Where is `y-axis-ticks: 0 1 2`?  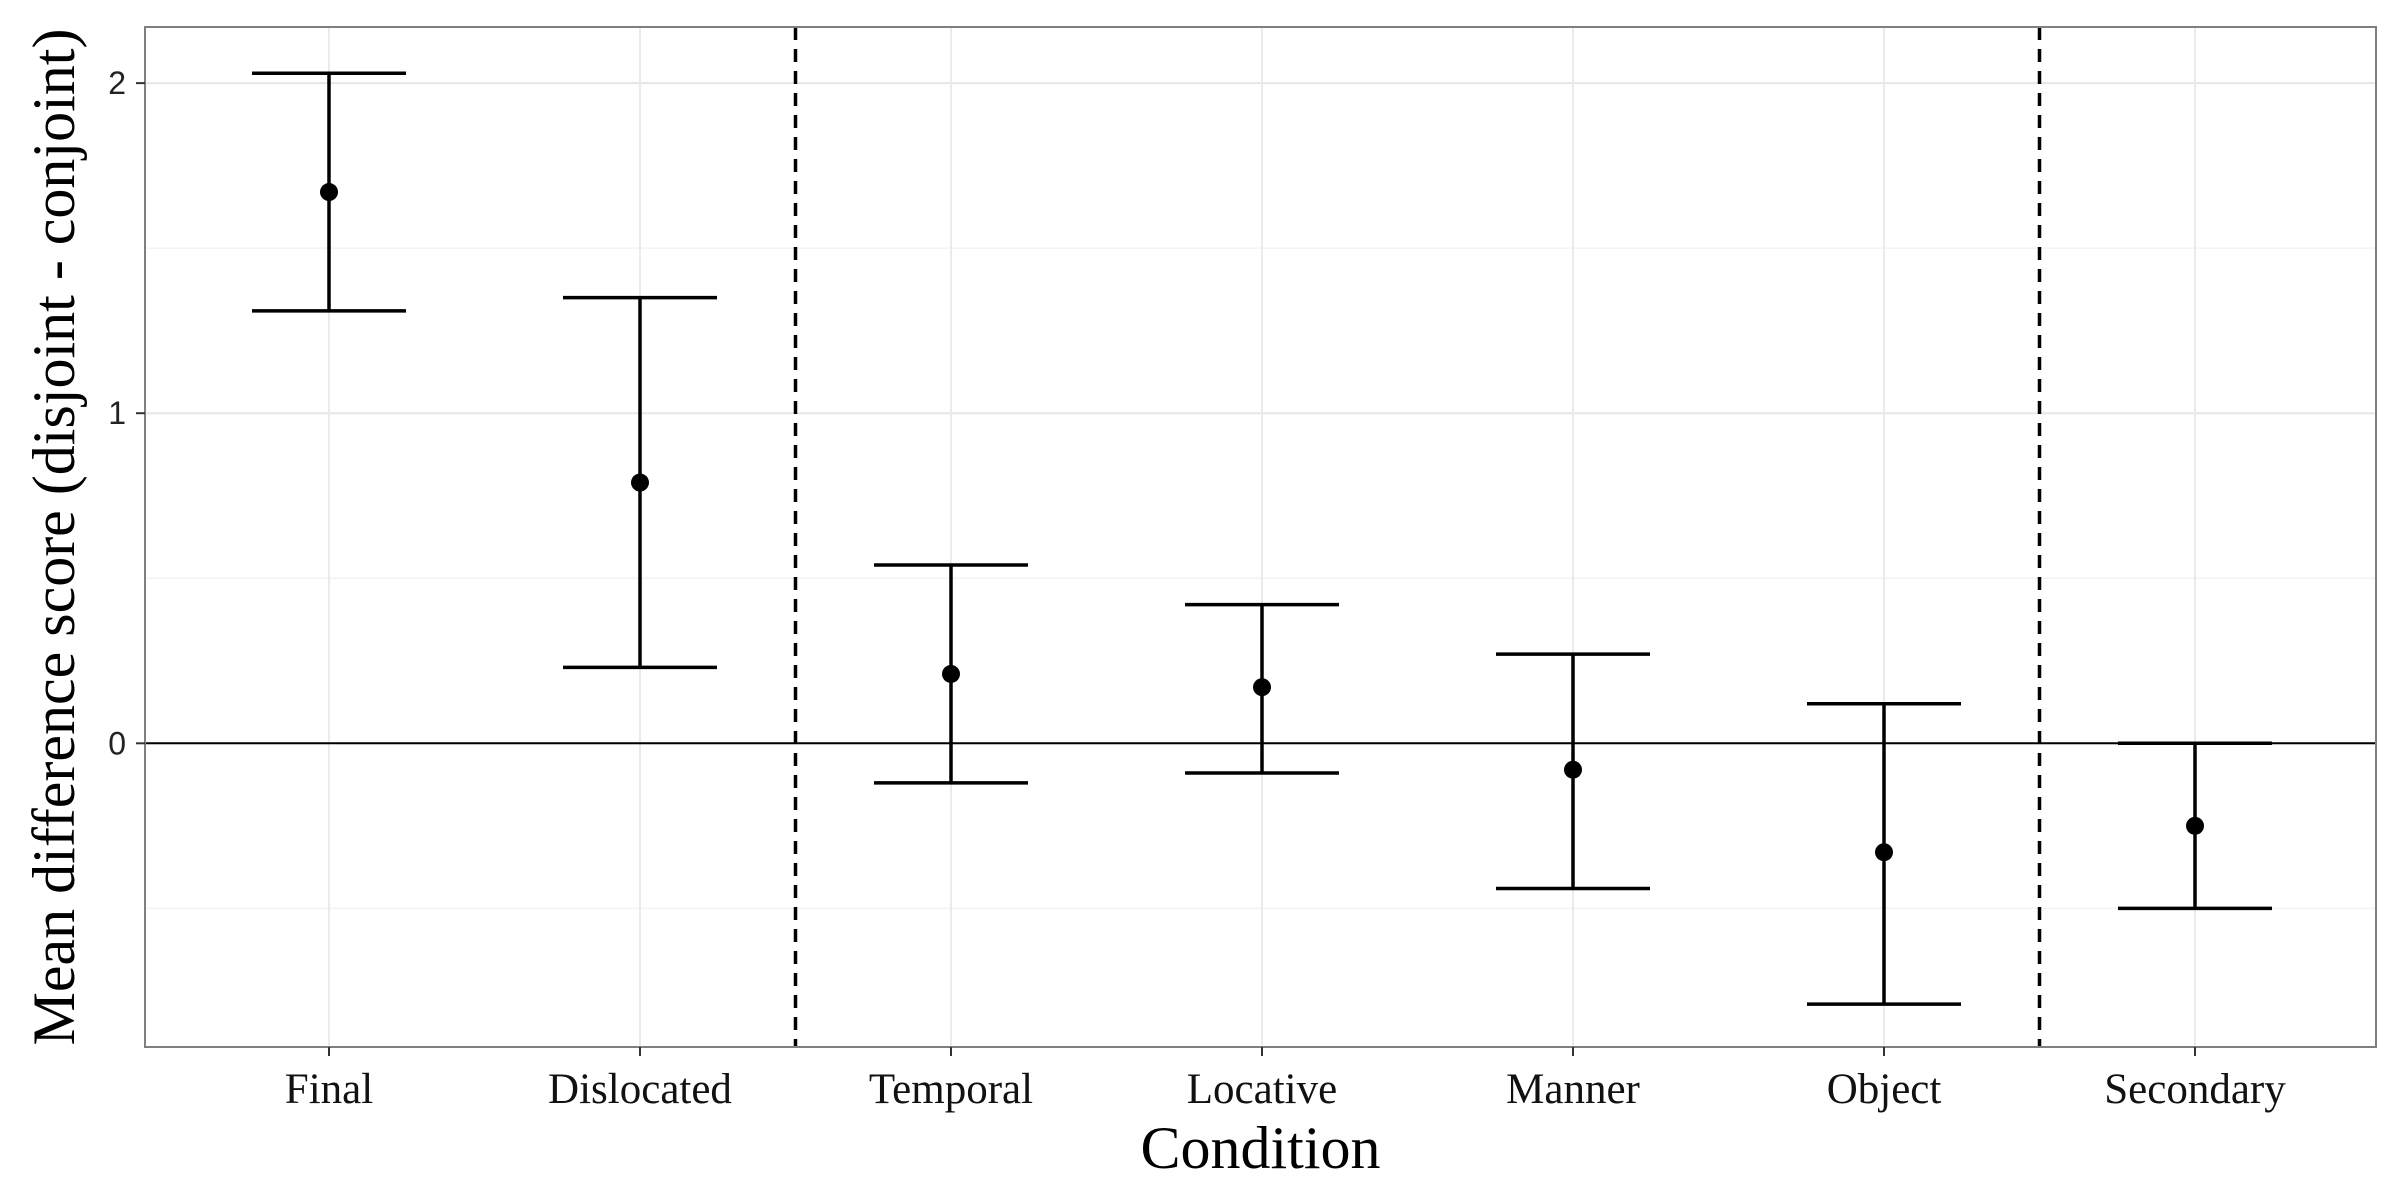
y-axis-ticks: 0 1 2 is located at coordinates (126, 413).